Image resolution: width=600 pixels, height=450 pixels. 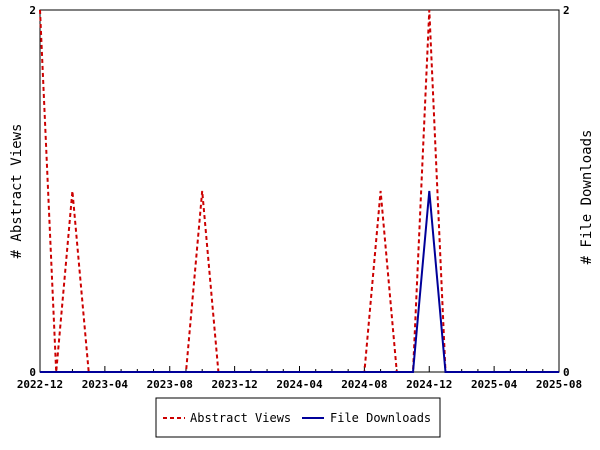 I want to click on legend-box, so click(x=298, y=417).